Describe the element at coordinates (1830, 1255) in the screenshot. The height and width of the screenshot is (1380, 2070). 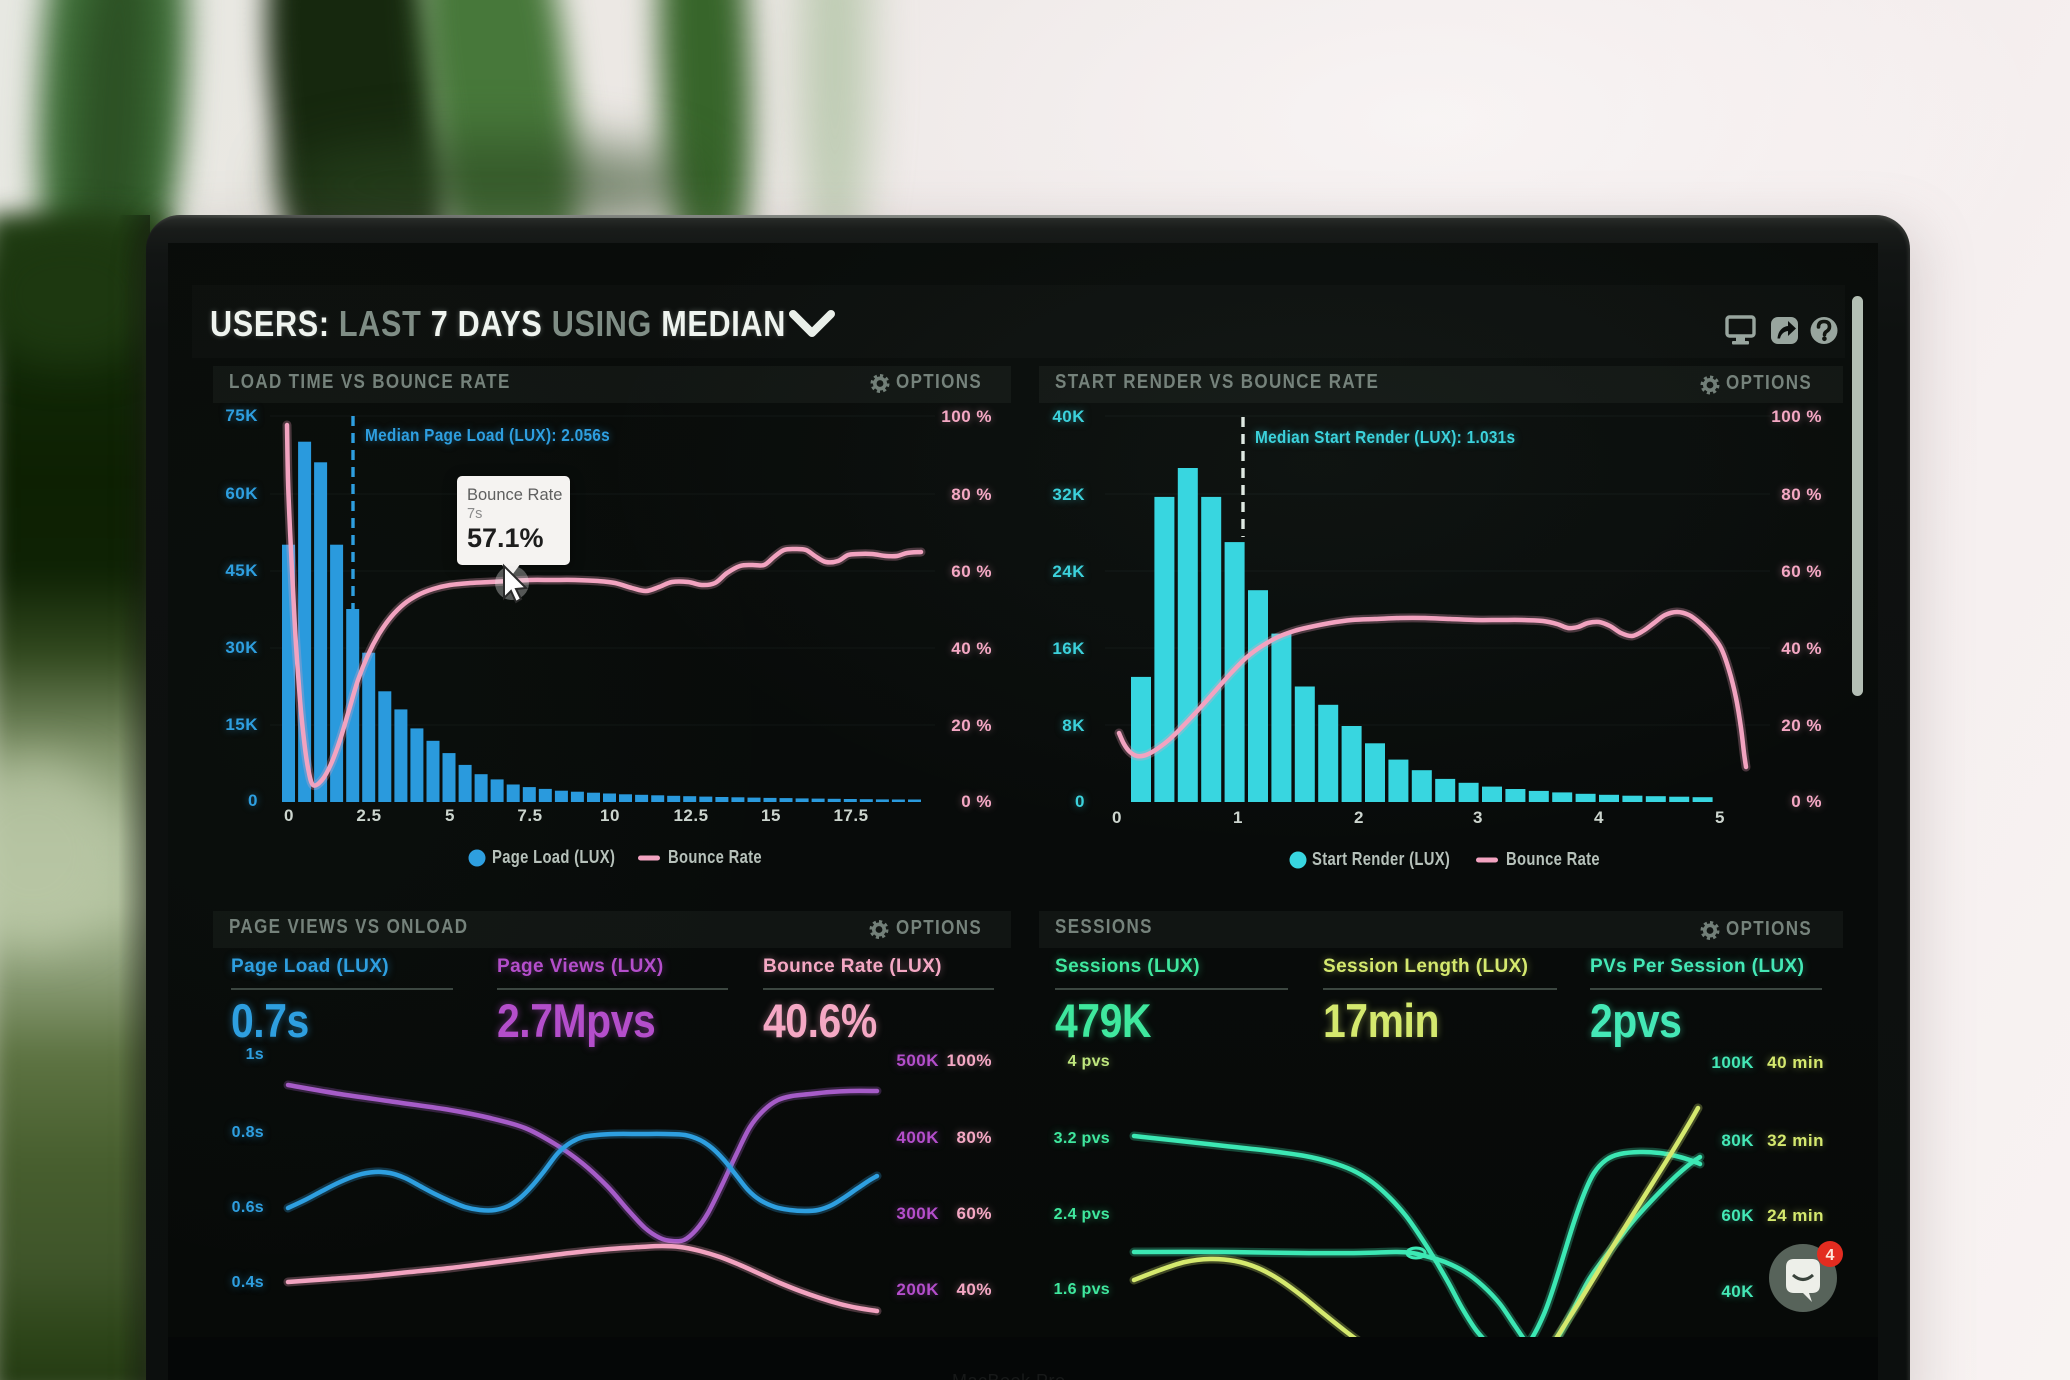
I see `svg-text: 4` at that location.